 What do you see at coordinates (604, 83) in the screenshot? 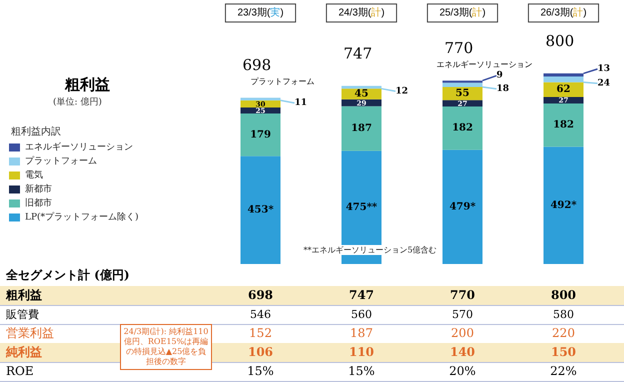
I see `data-label: 24` at bounding box center [604, 83].